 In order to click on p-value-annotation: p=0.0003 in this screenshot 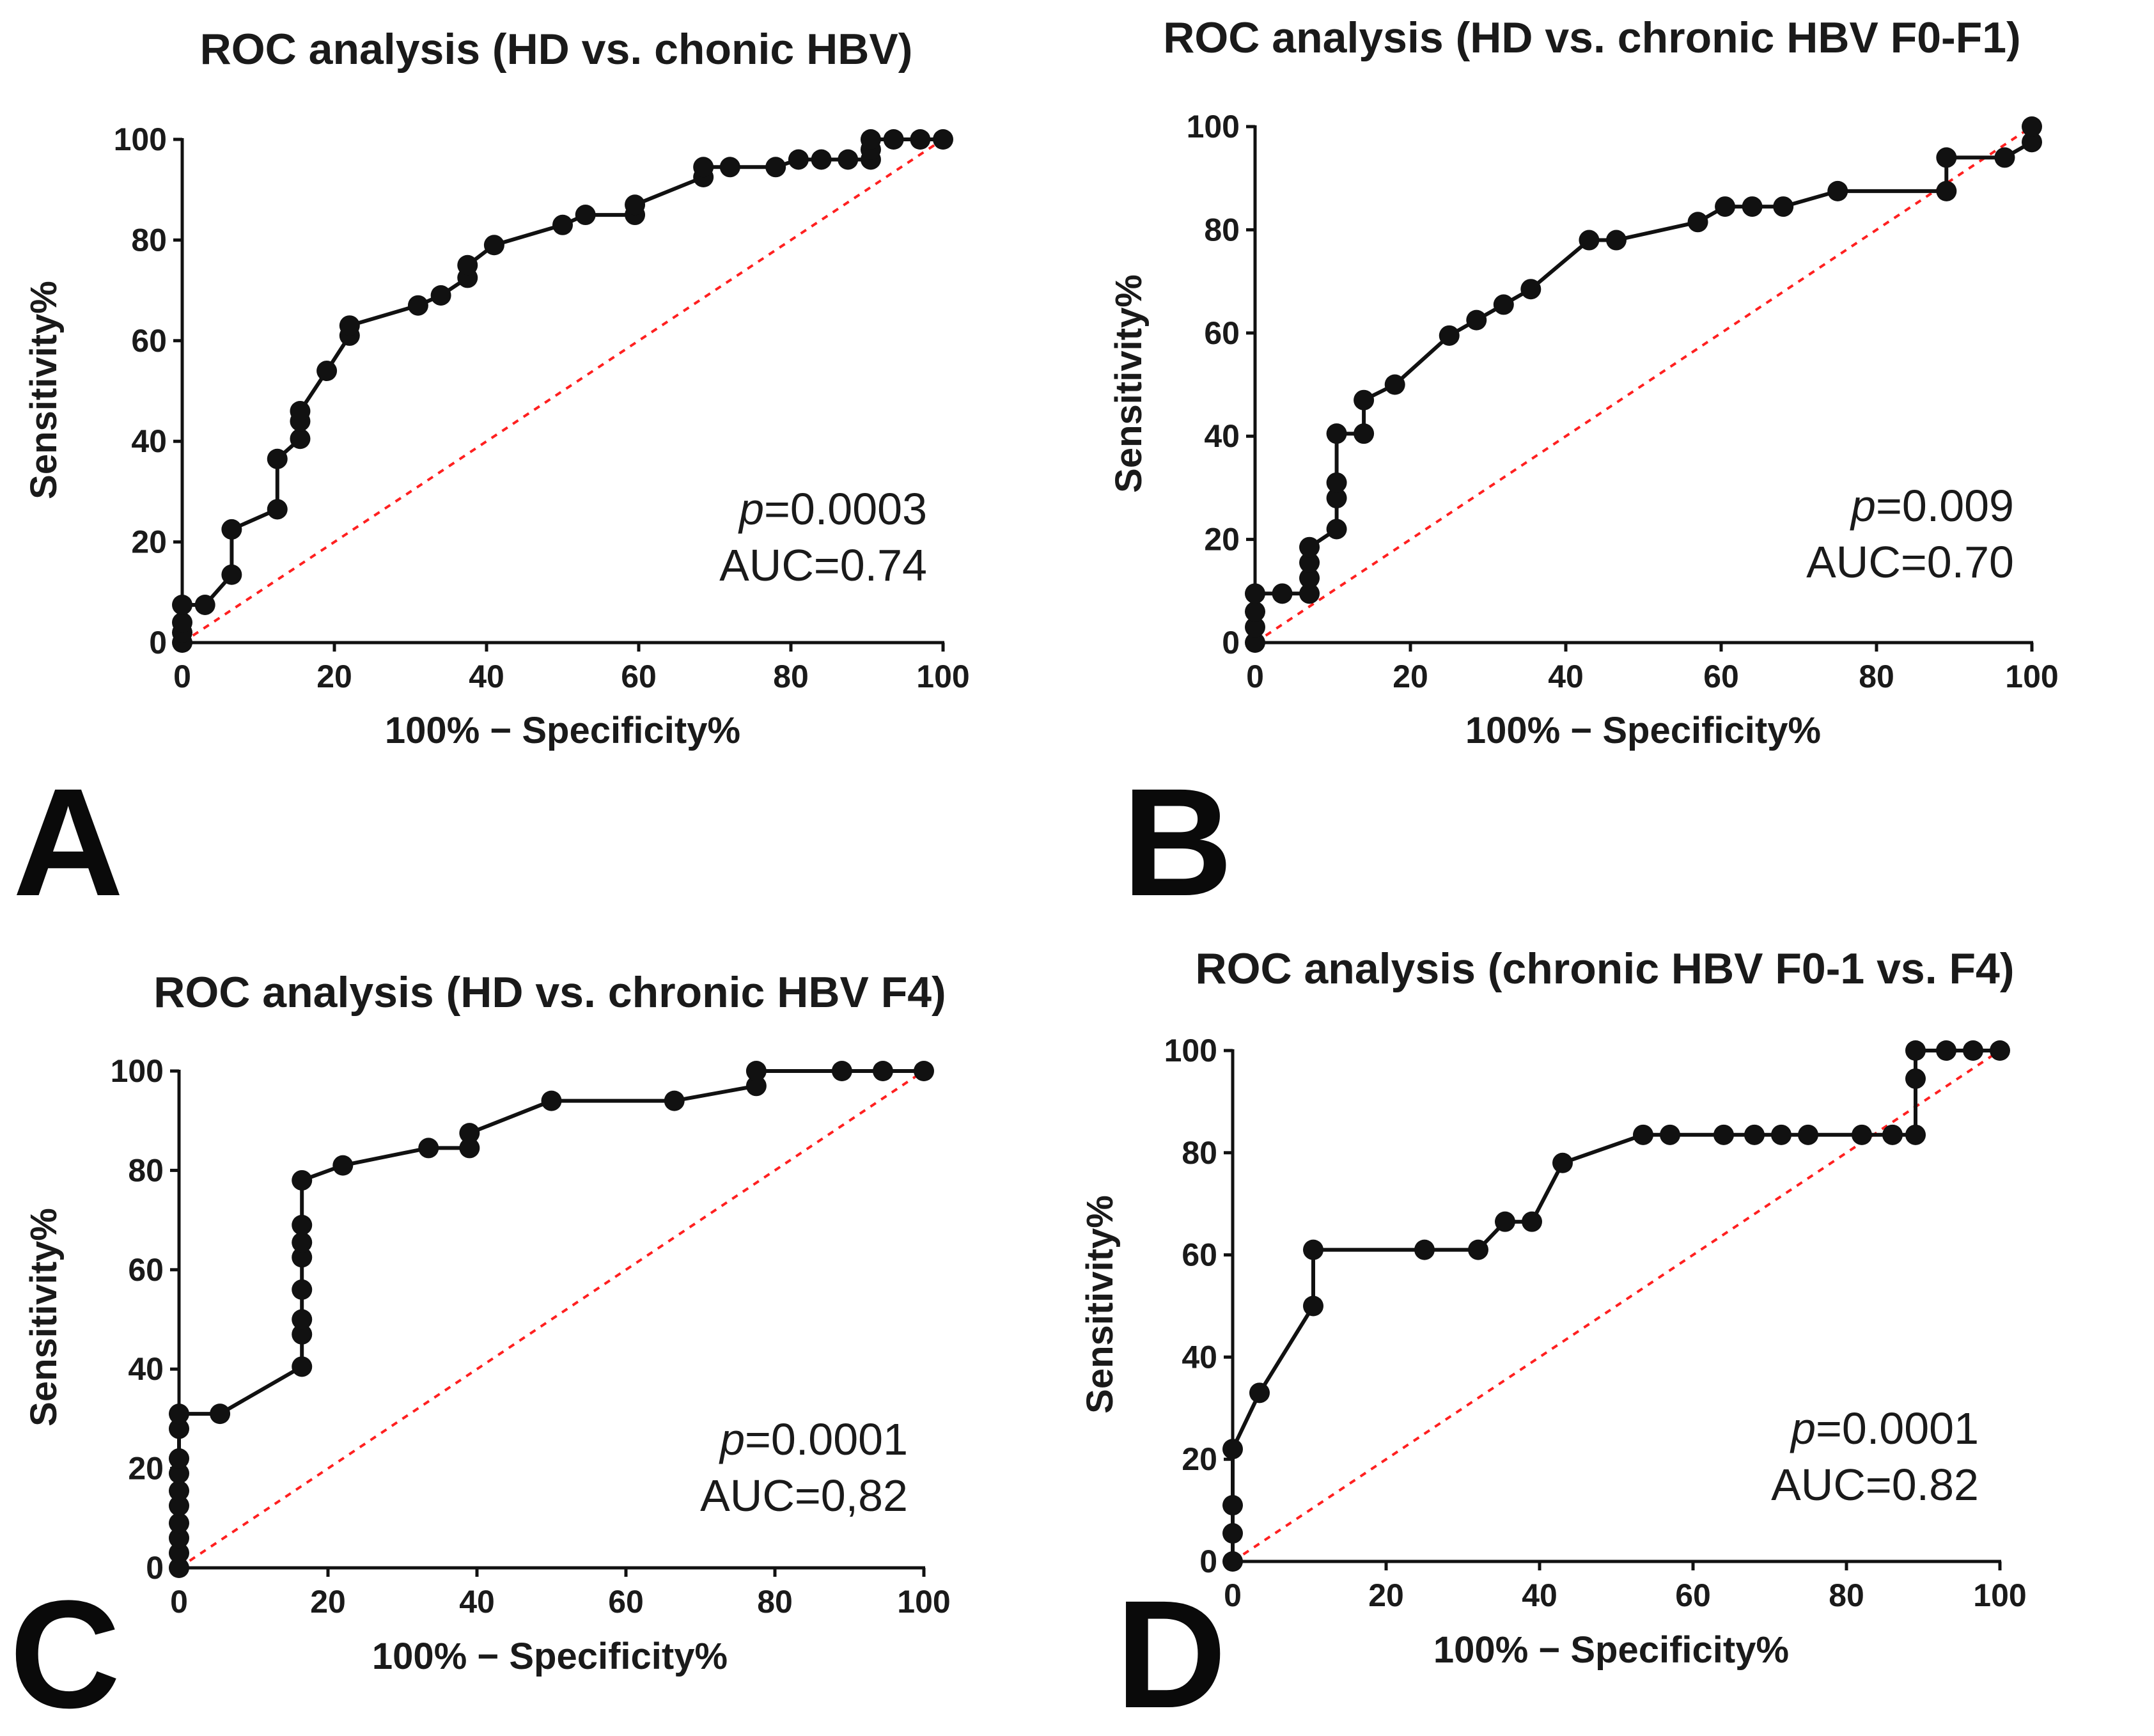, I will do `click(832, 509)`.